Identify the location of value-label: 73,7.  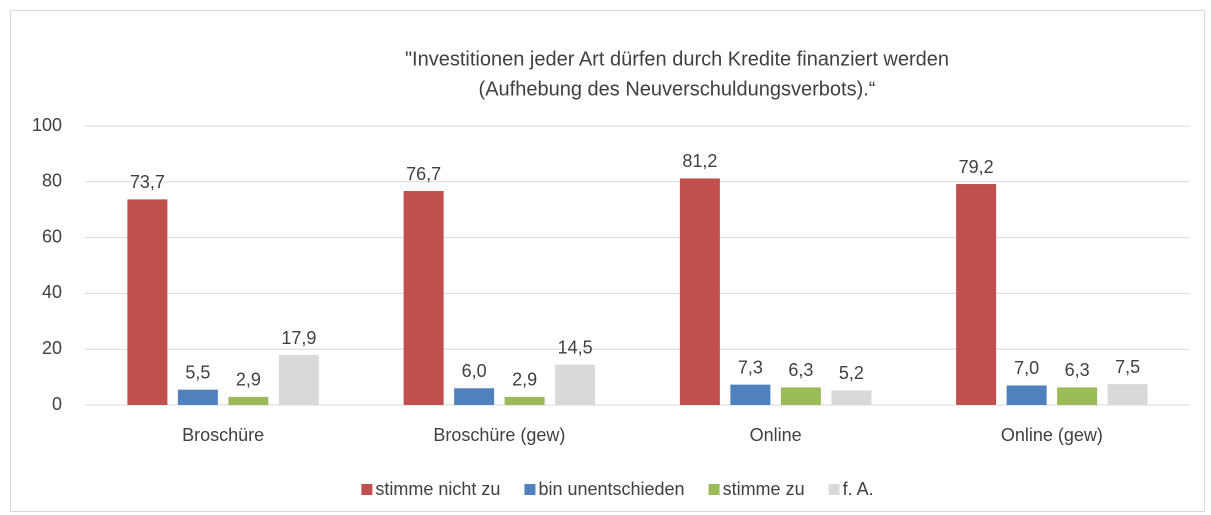
(147, 182).